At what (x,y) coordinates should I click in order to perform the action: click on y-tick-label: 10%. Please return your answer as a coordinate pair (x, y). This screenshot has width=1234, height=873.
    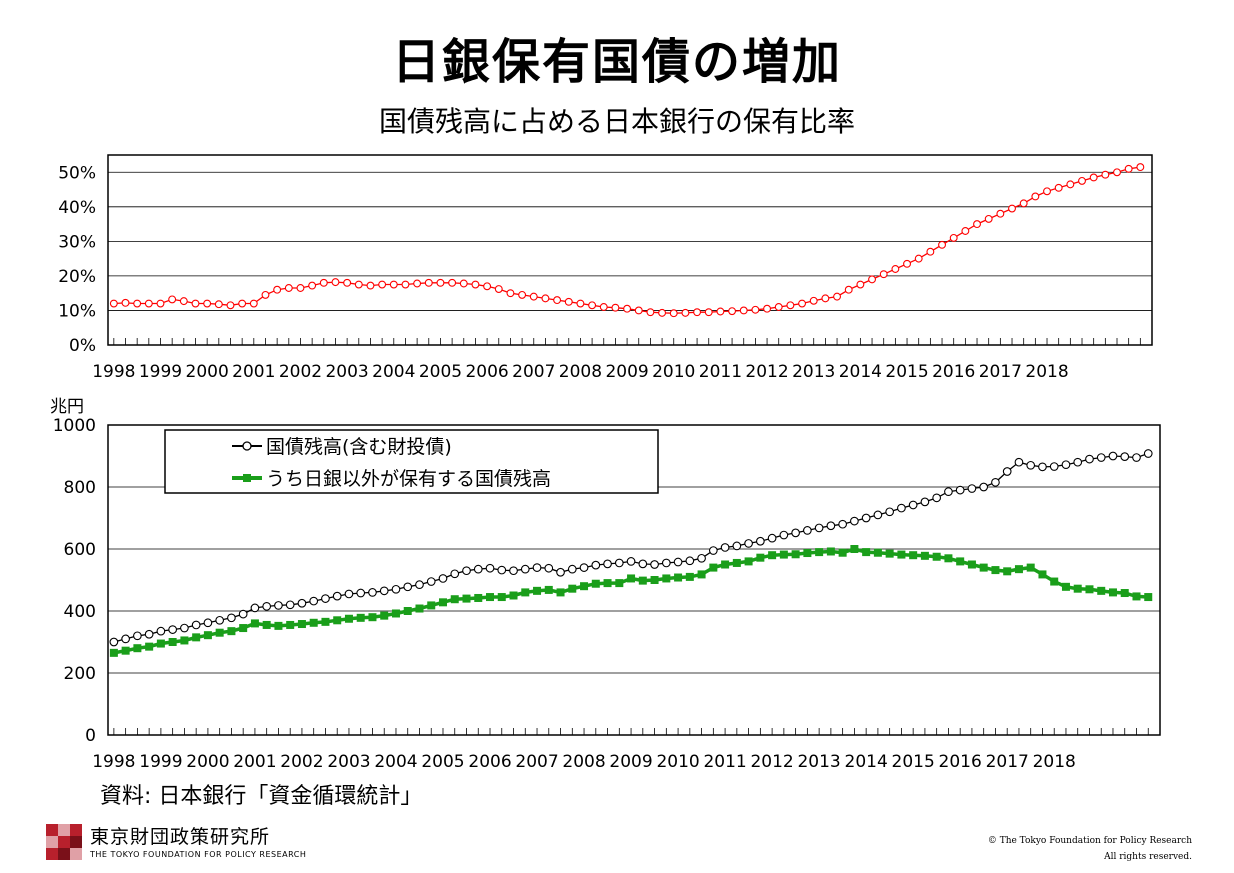
    Looking at the image, I should click on (77, 311).